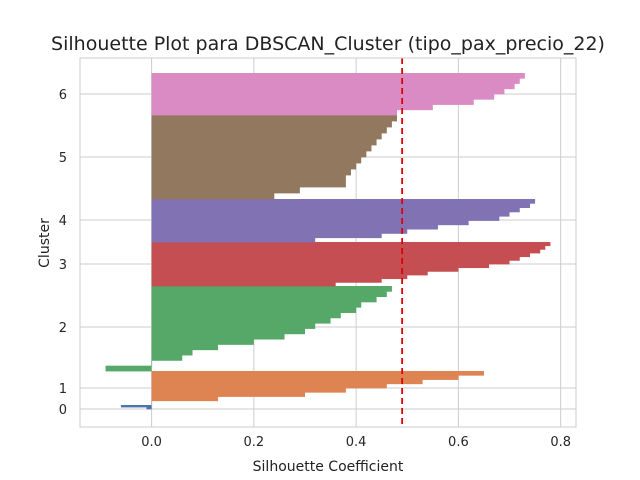 The width and height of the screenshot is (640, 480). What do you see at coordinates (63, 158) in the screenshot?
I see `y-tick-label: 5` at bounding box center [63, 158].